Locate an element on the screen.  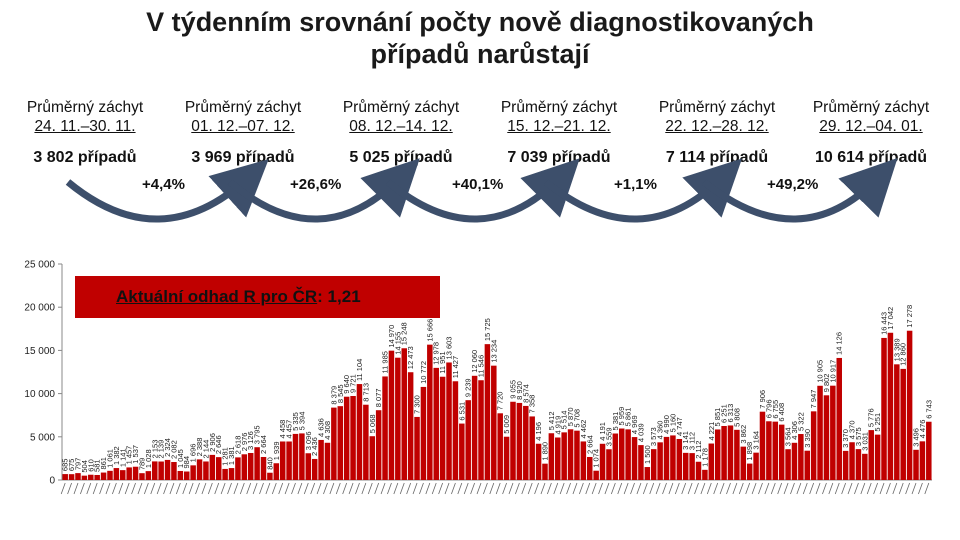
bar-label: 4 458 is located at coordinates (282, 429).